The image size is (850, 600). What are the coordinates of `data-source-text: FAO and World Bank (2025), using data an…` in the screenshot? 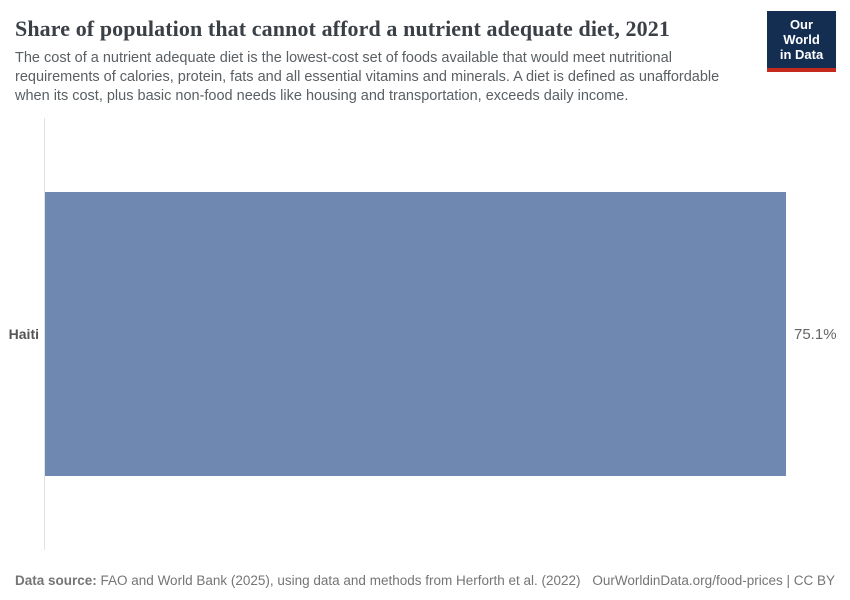 It's located at (338, 580).